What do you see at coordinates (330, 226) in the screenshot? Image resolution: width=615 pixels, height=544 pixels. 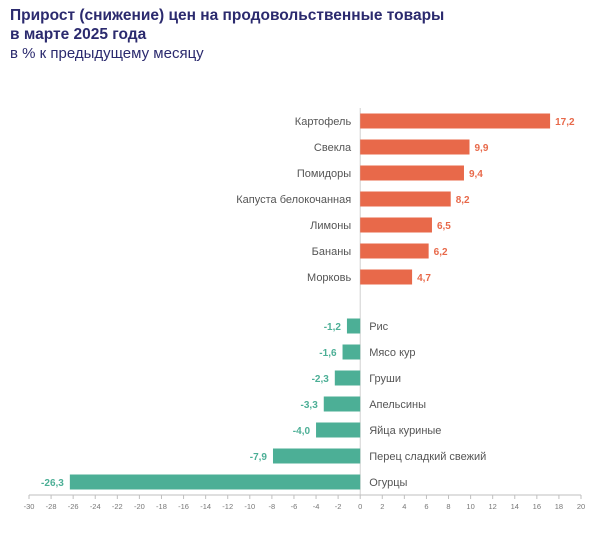 I see `category-label: Лимоны` at bounding box center [330, 226].